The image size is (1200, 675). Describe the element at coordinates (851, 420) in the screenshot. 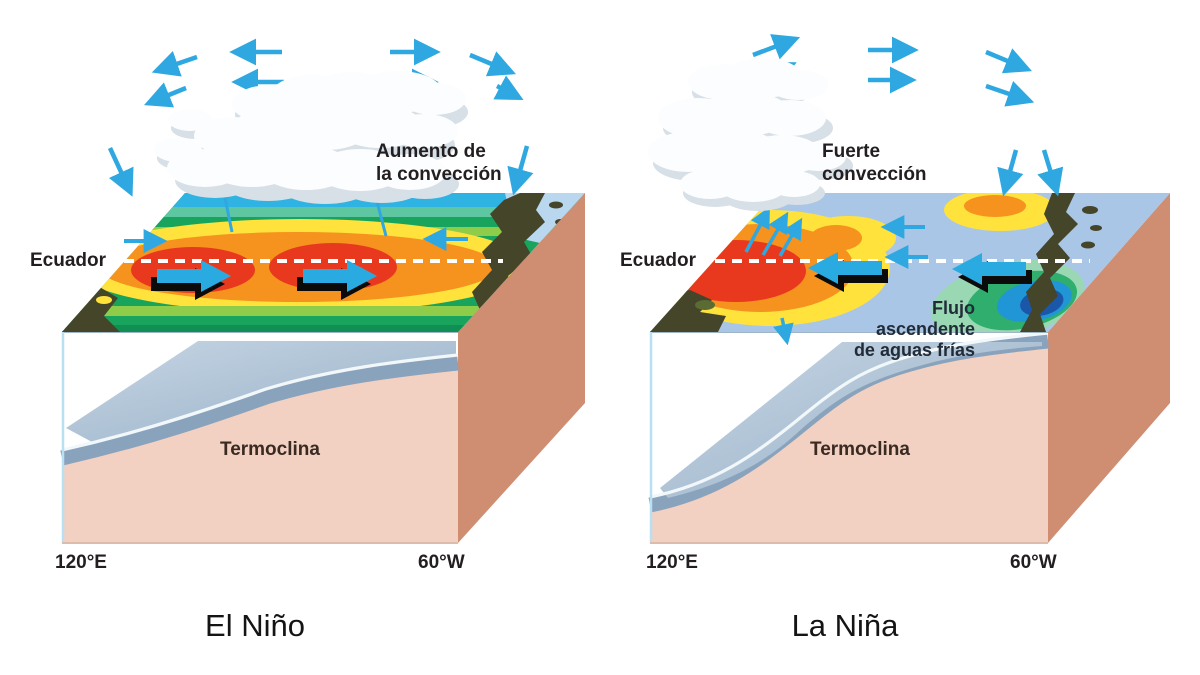

I see `upper-ocean-layer-la-nina` at that location.